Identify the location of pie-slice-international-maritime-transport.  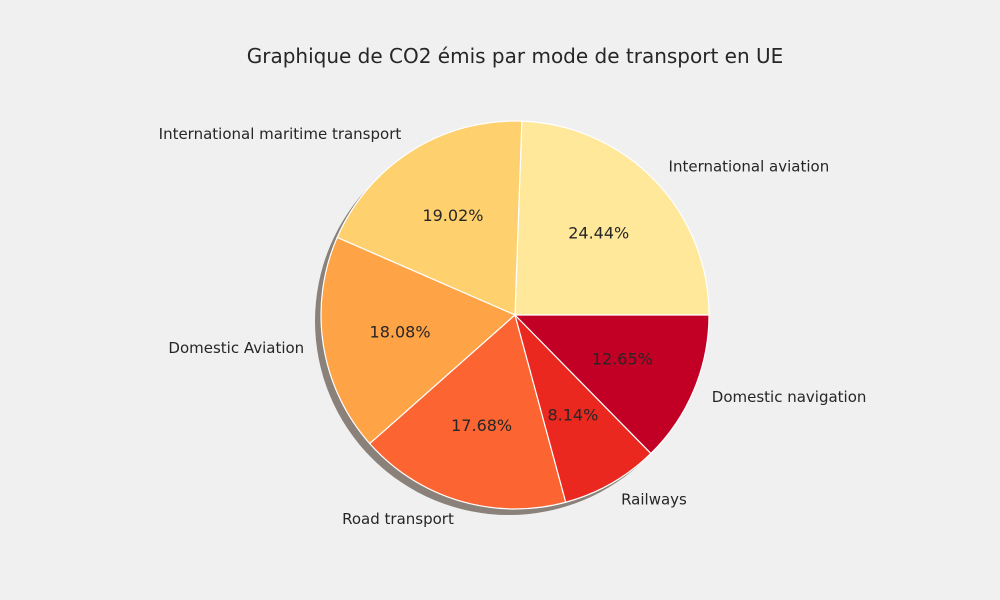
(429, 218).